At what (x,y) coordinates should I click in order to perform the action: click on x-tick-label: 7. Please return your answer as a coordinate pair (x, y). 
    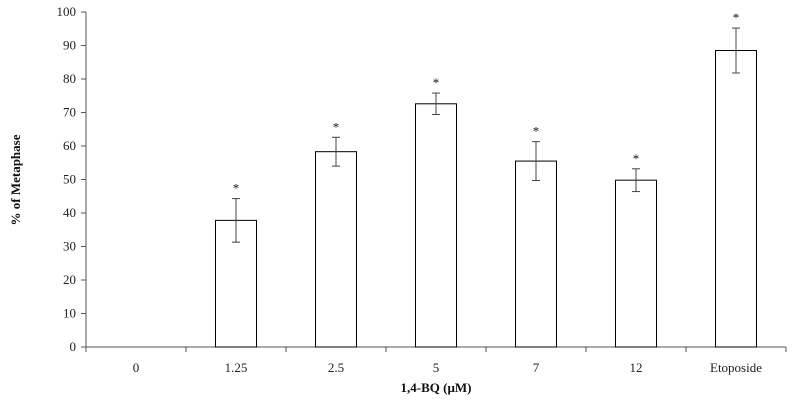
    Looking at the image, I should click on (536, 367).